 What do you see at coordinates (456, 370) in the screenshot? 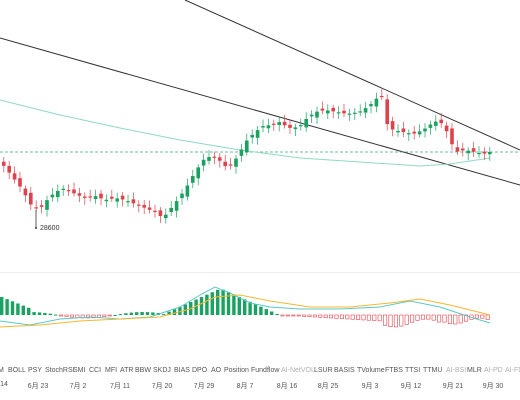
I see `indicator-tab-ai-bsi: AI-BSI` at bounding box center [456, 370].